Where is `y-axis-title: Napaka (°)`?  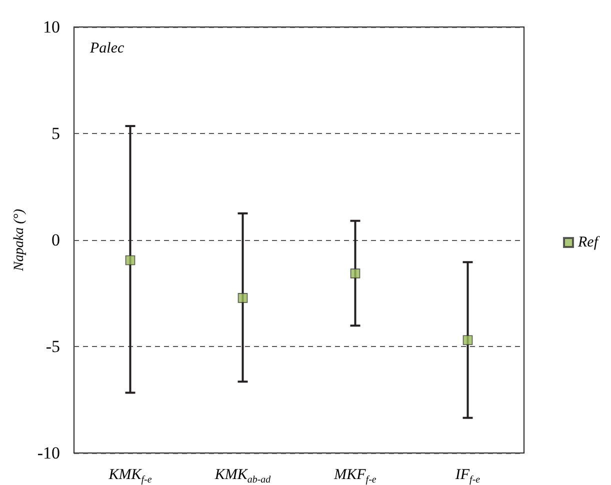 y-axis-title: Napaka (°) is located at coordinates (19, 240).